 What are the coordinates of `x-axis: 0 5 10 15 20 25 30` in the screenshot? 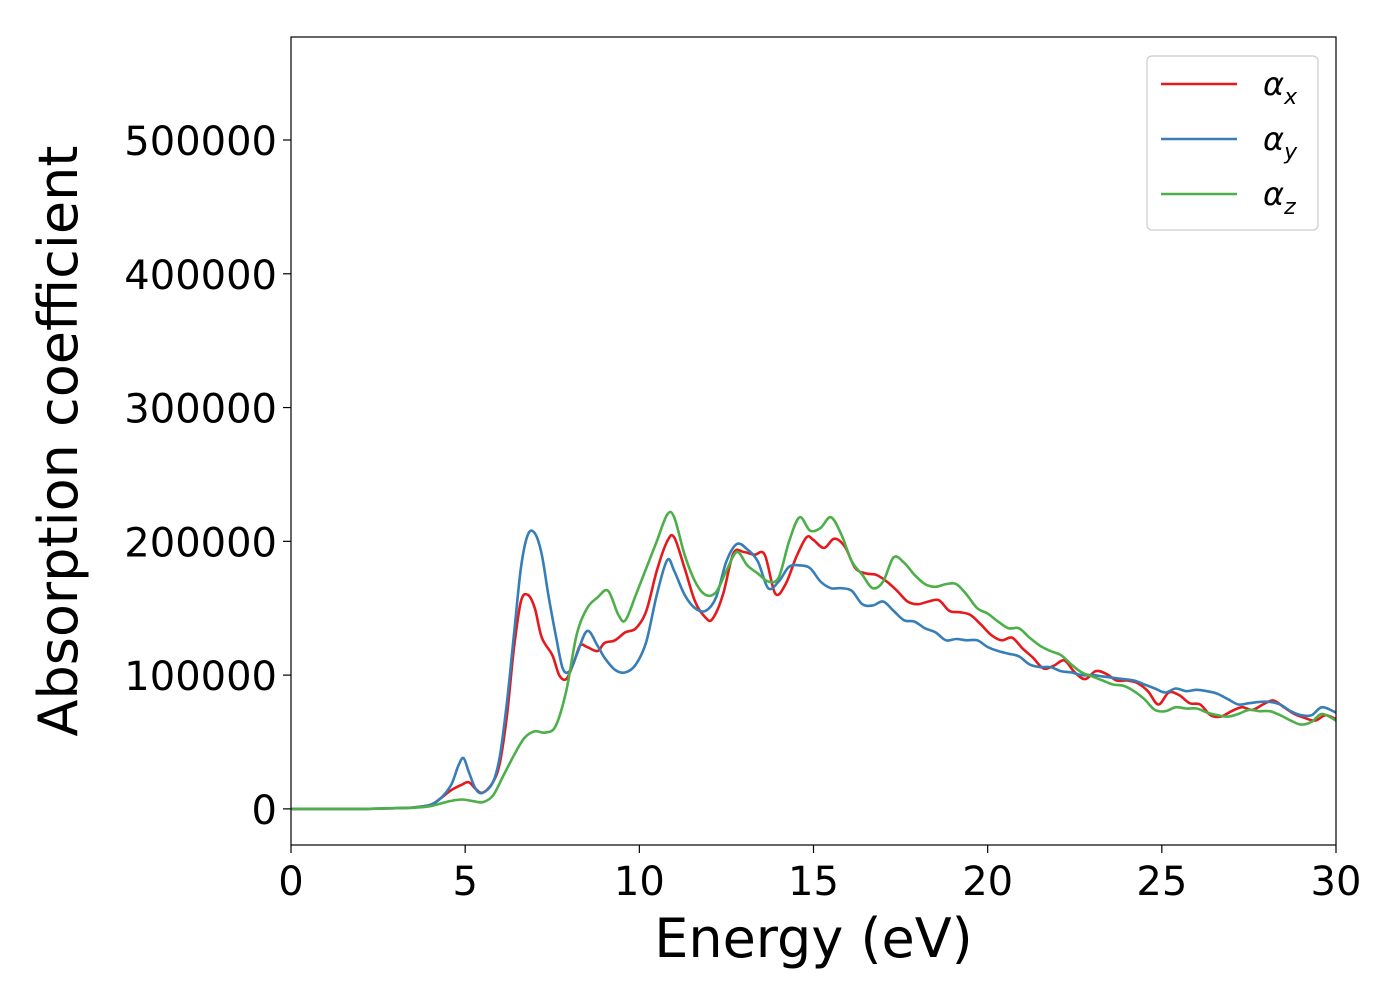 It's located at (819, 875).